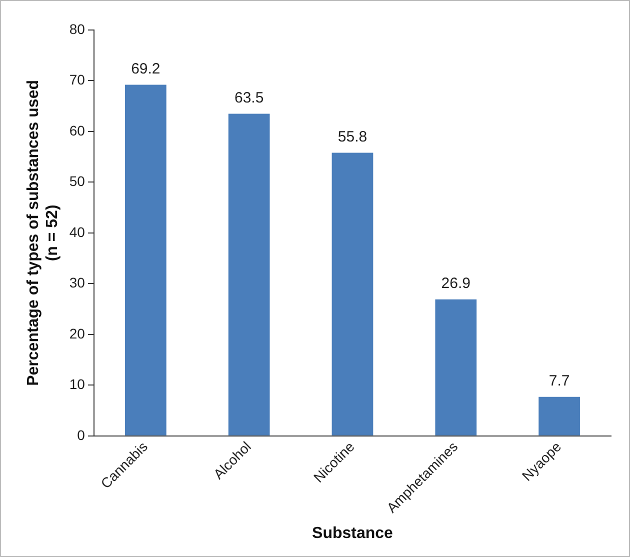 This screenshot has height=557, width=641. What do you see at coordinates (77, 232) in the screenshot?
I see `y-tick-label: 40` at bounding box center [77, 232].